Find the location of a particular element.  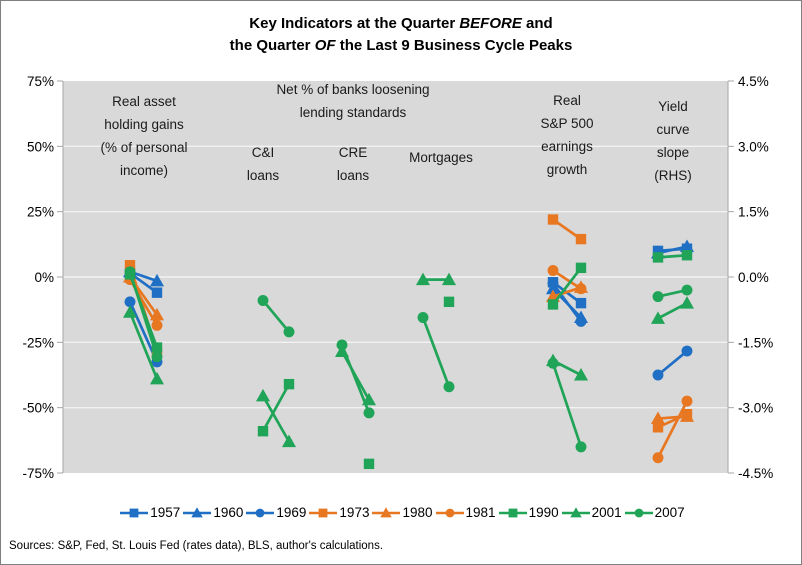

group-label-asset_gains: income) is located at coordinates (144, 170).